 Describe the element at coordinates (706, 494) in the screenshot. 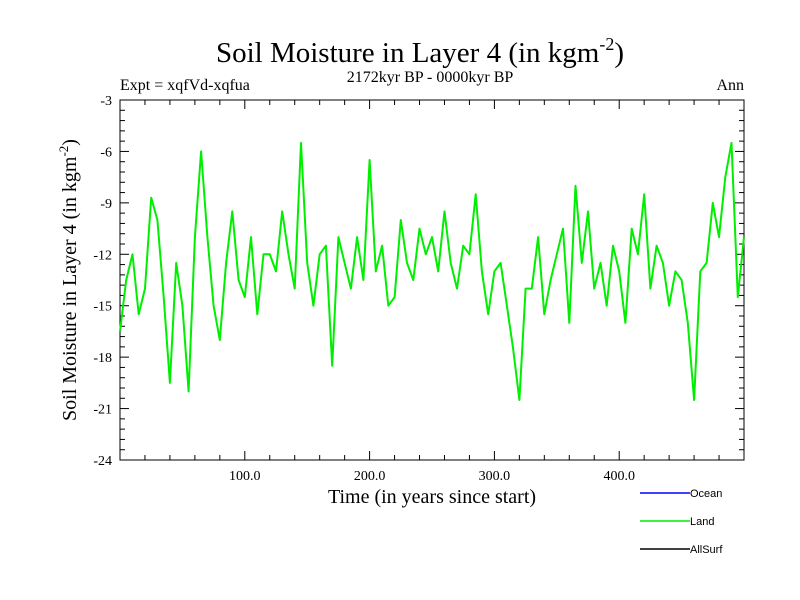

I see `legend-label-ocean: Ocean` at that location.